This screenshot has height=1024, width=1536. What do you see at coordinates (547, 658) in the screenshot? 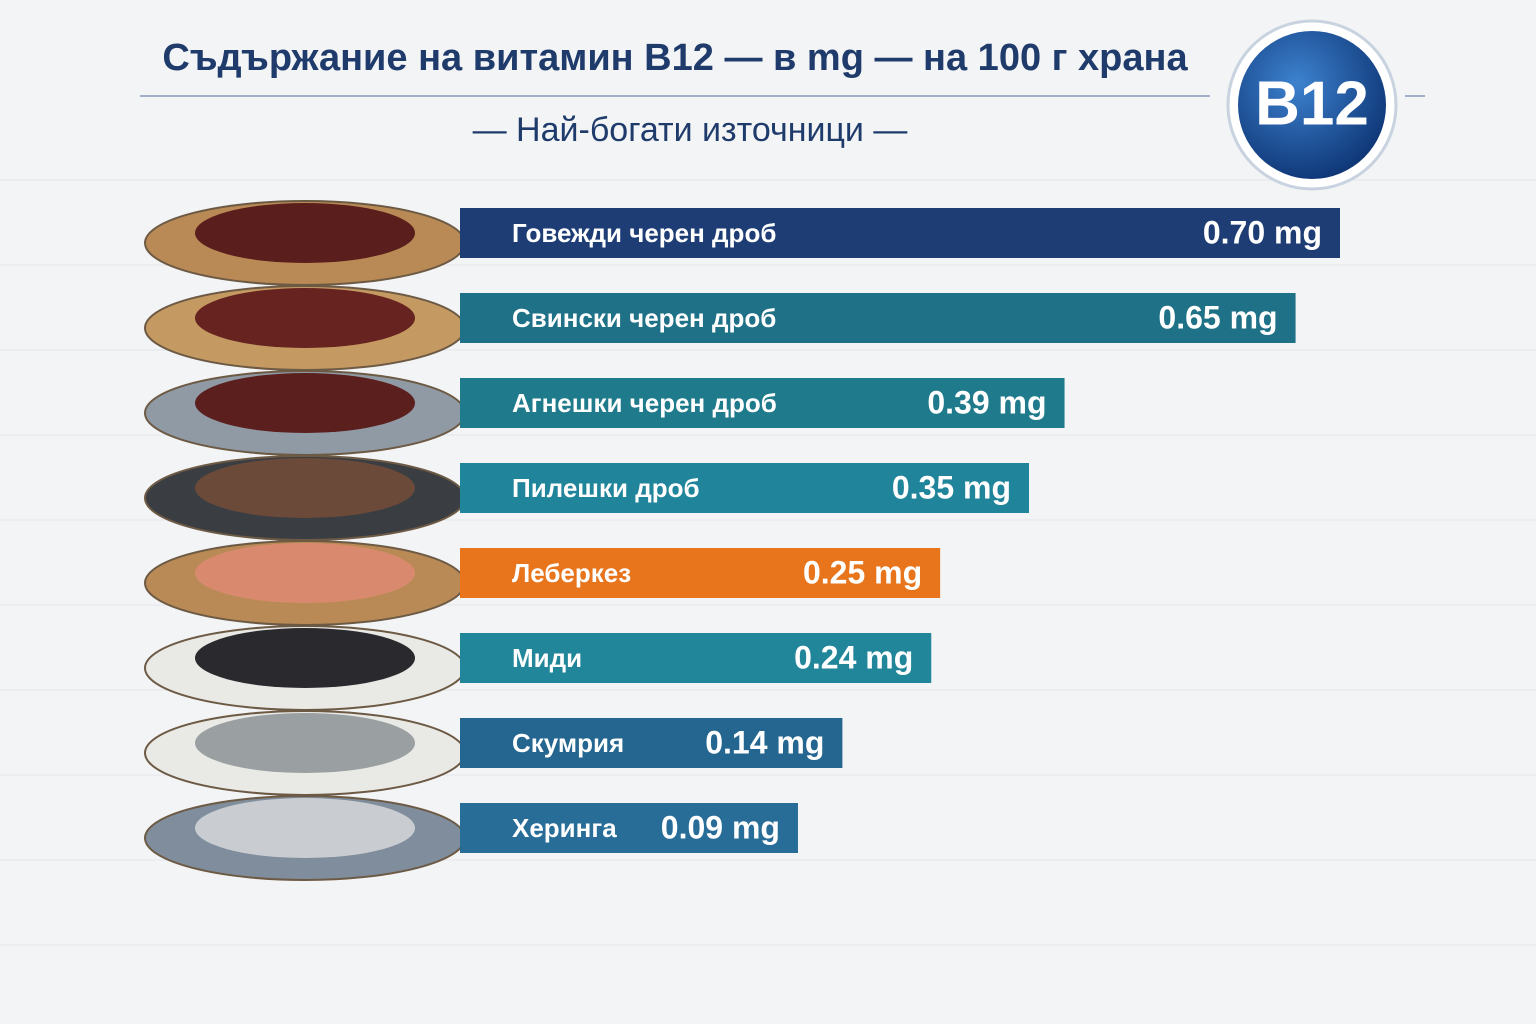
I see `category-label: Миди` at bounding box center [547, 658].